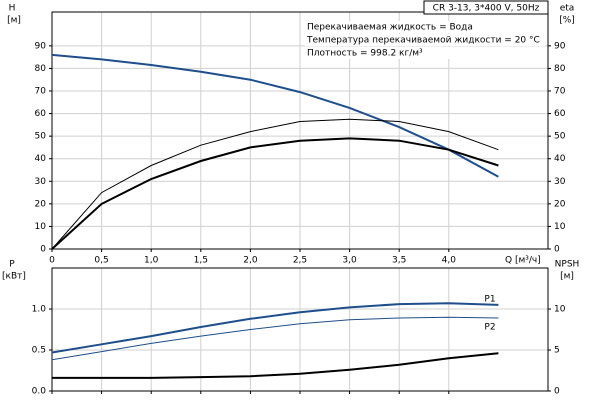 Image resolution: width=600 pixels, height=400 pixels. I want to click on y-axis-unit: [кВт], so click(14, 277).